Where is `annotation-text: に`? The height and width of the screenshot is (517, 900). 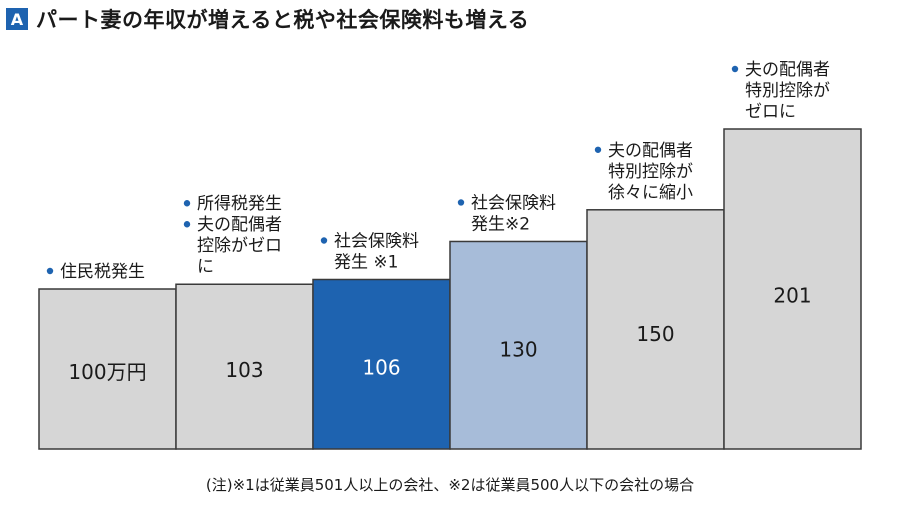
annotation-text: に is located at coordinates (205, 267).